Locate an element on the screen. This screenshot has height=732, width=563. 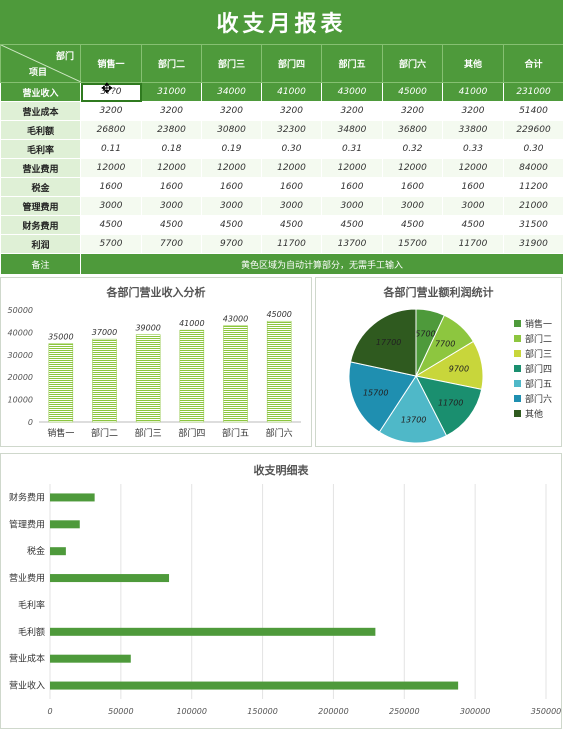
legend-item: 部门四 is located at coordinates (533, 368).